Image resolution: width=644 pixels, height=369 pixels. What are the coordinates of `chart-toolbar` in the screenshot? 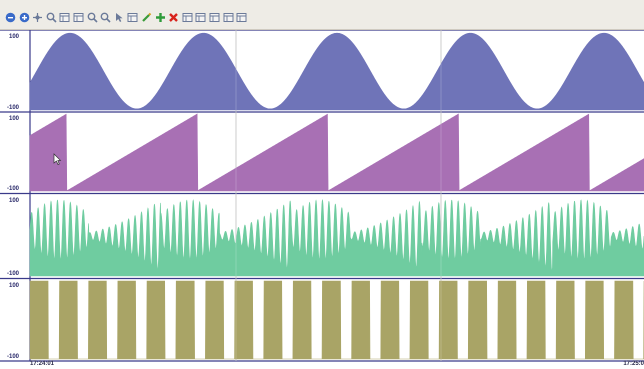 It's located at (322, 15).